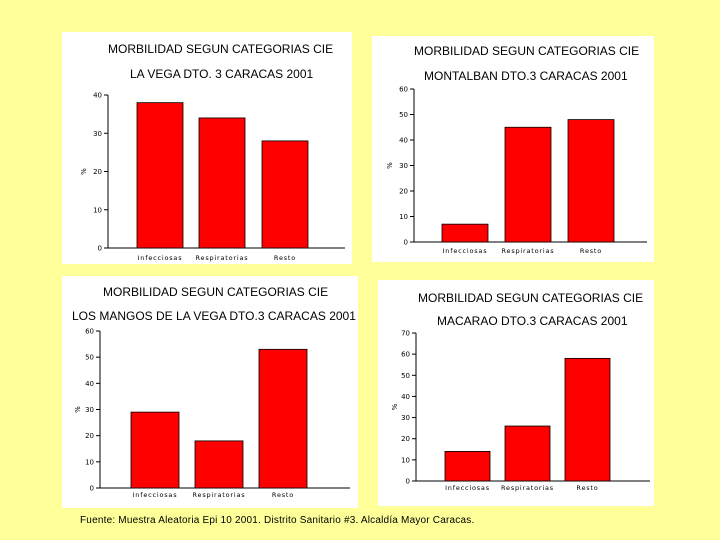  Describe the element at coordinates (531, 298) in the screenshot. I see `chart-title-macarao: MORBILIDAD SEGUN CATEGORIAS CIE` at that location.